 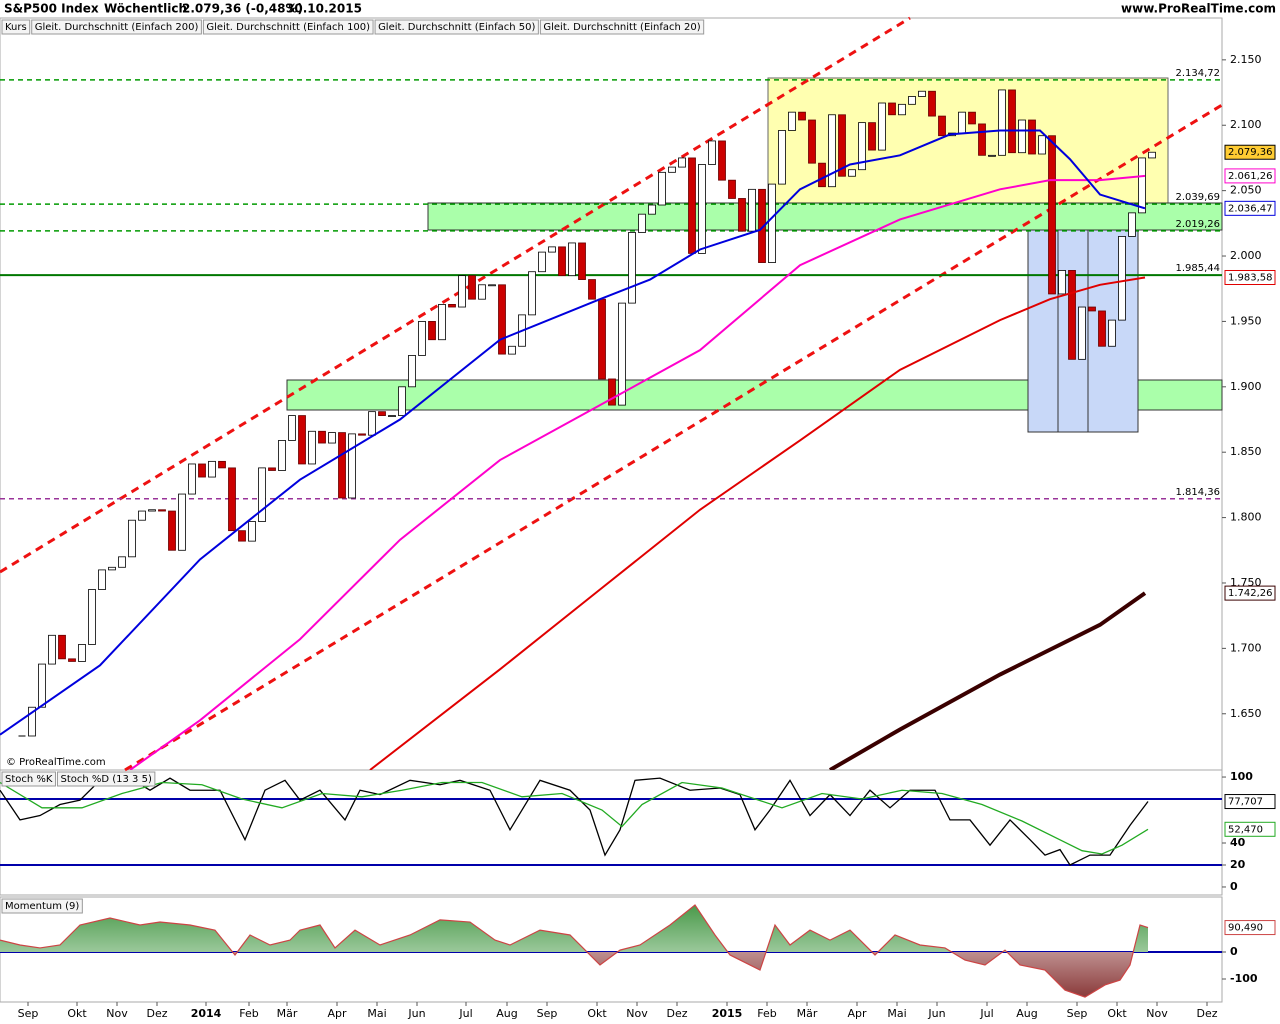 I want to click on watermark: © ProRealTime.com, so click(x=56, y=762).